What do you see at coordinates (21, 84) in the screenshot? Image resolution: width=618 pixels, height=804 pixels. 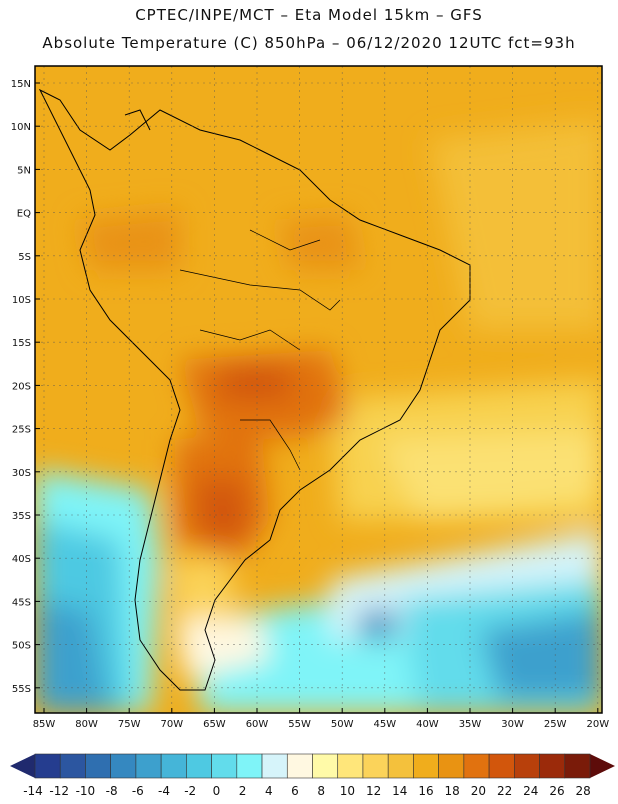 I see `lat-label: 15N` at bounding box center [21, 84].